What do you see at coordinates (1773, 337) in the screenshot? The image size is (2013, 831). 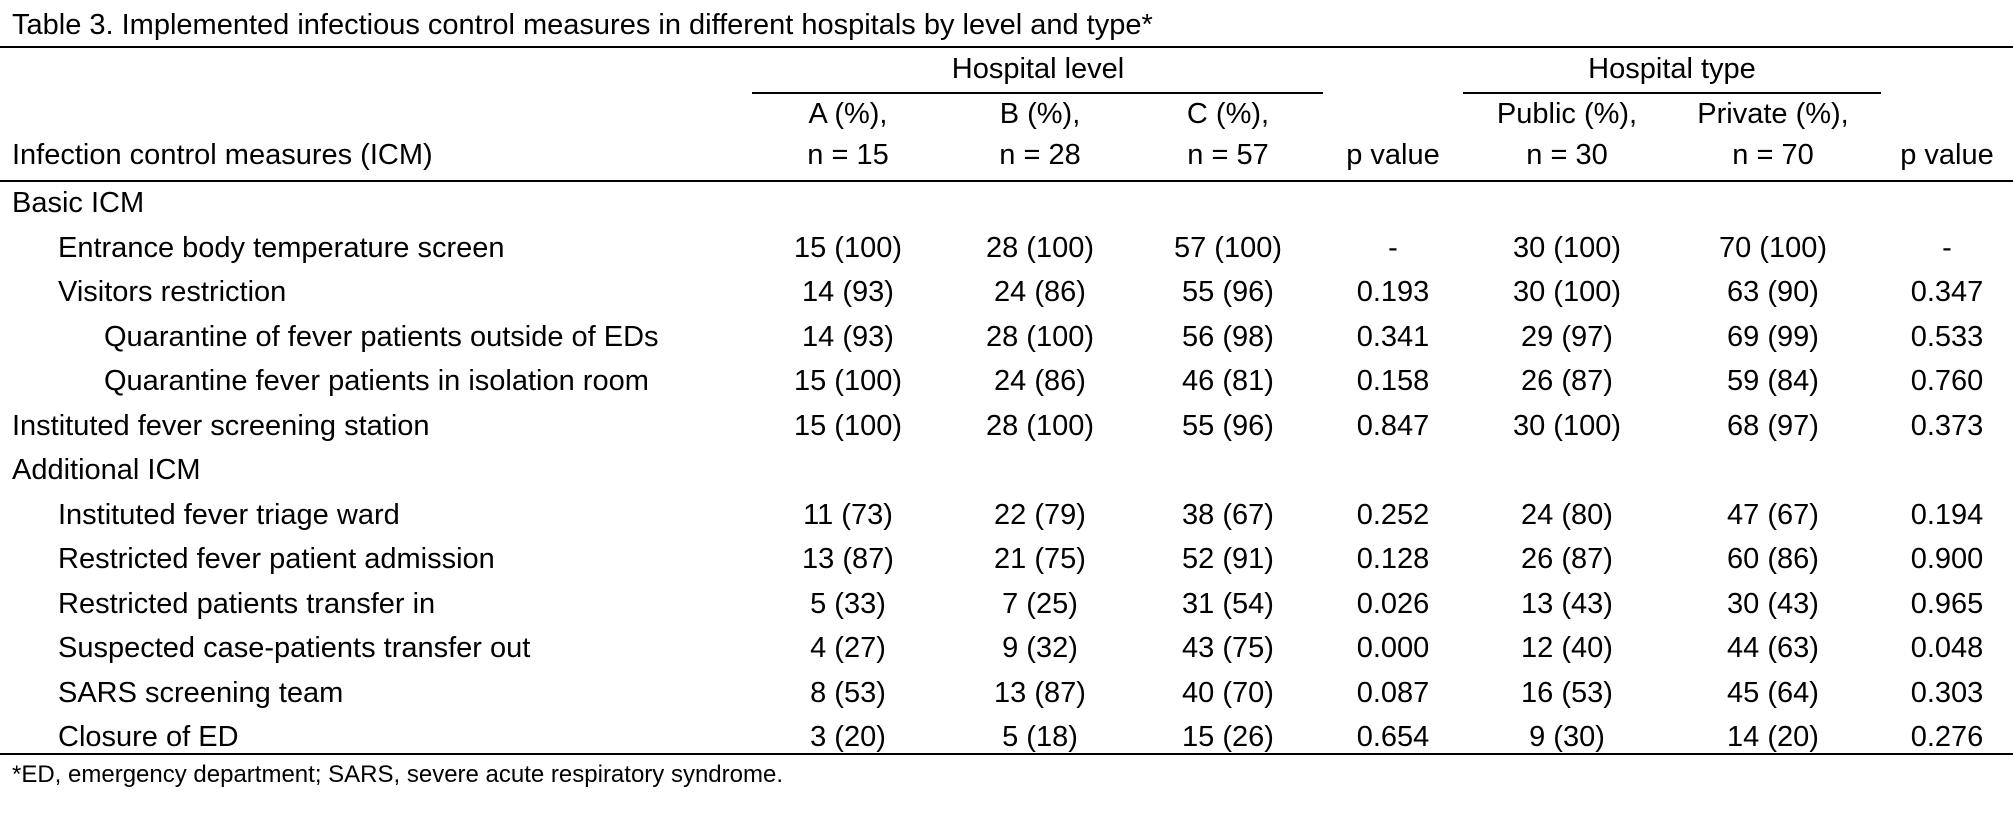 I see `col-private-value: 69 (99)` at bounding box center [1773, 337].